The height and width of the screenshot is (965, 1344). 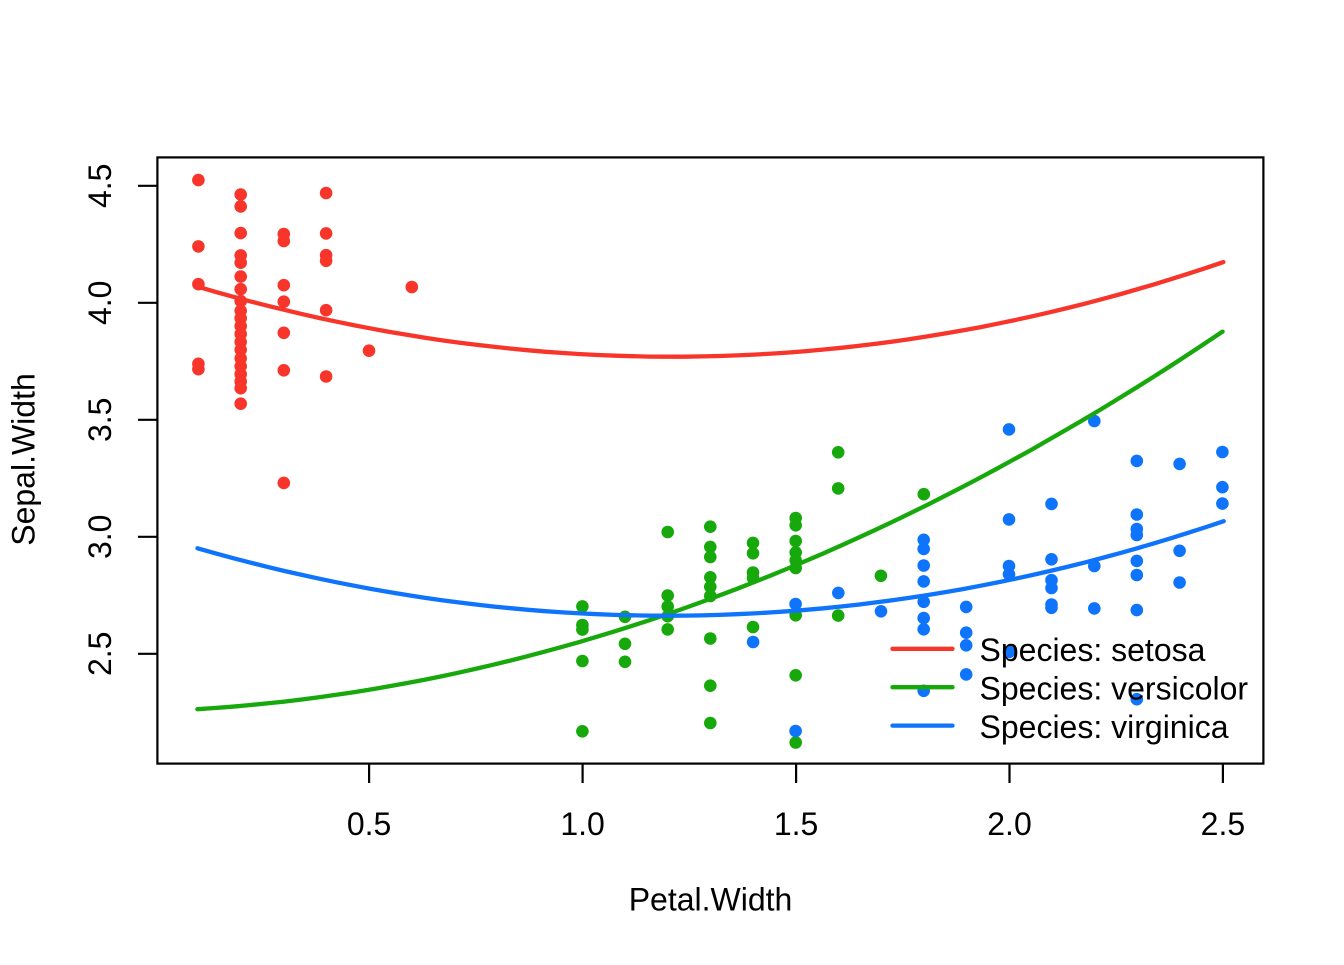 What do you see at coordinates (369, 824) in the screenshot?
I see `svg-text: 0.5` at bounding box center [369, 824].